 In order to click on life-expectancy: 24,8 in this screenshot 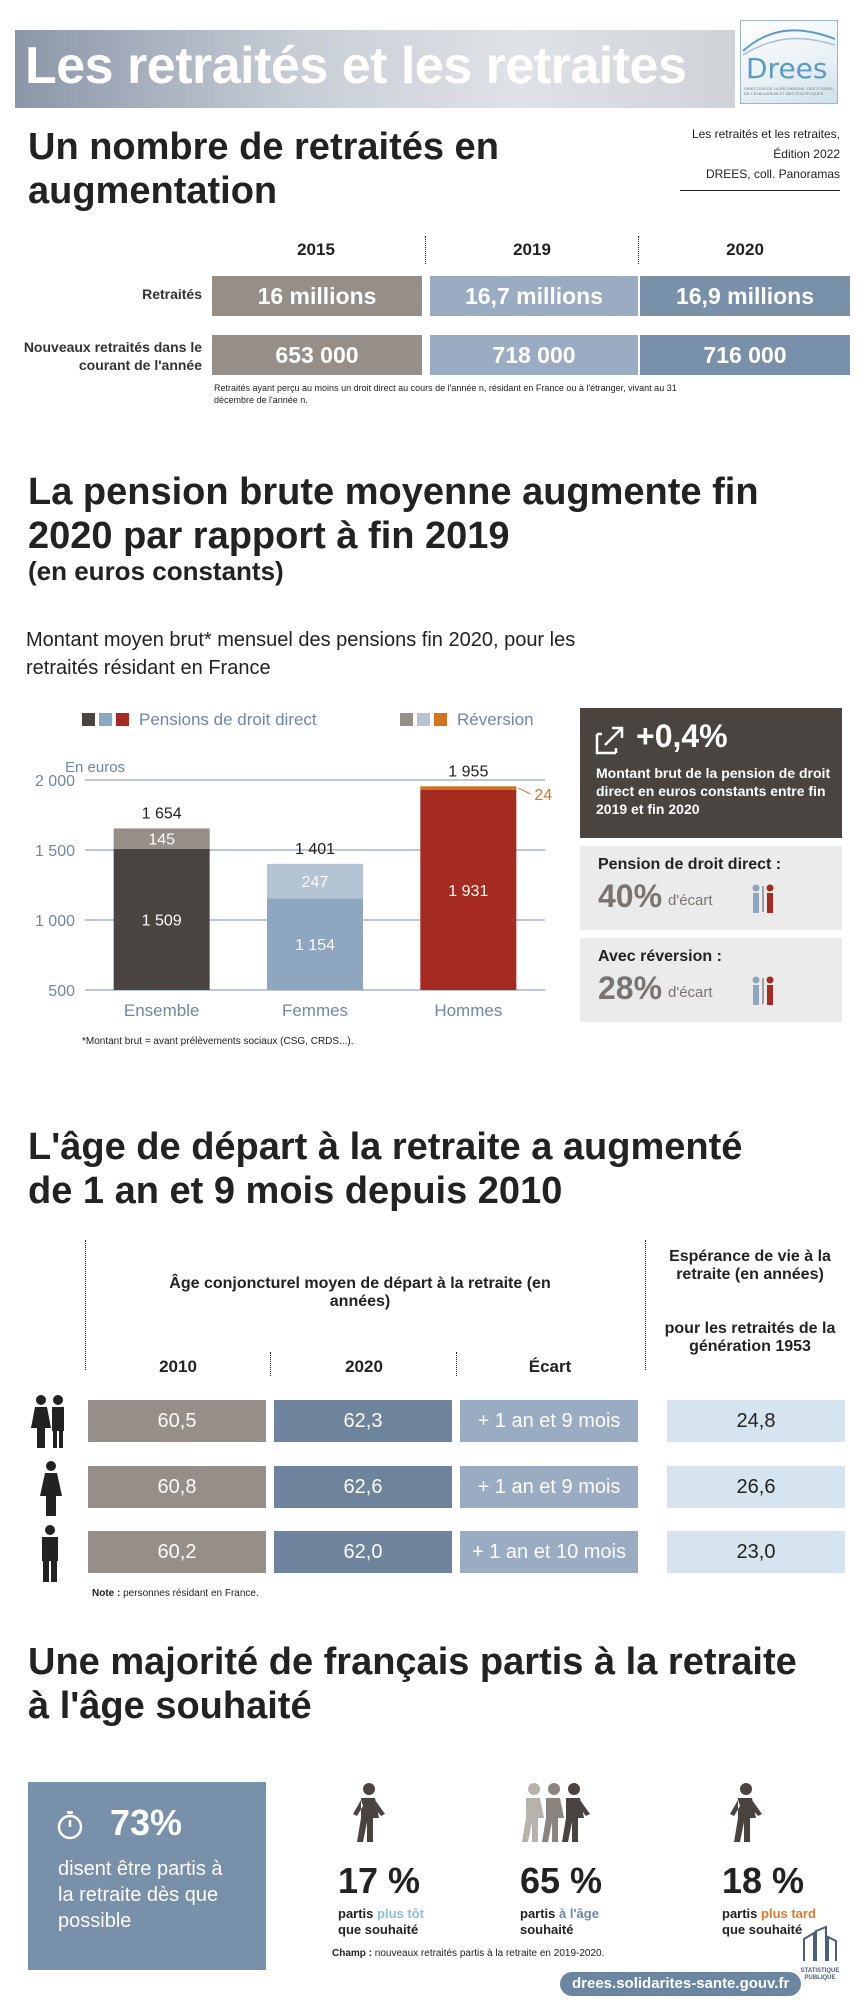, I will do `click(756, 1421)`.